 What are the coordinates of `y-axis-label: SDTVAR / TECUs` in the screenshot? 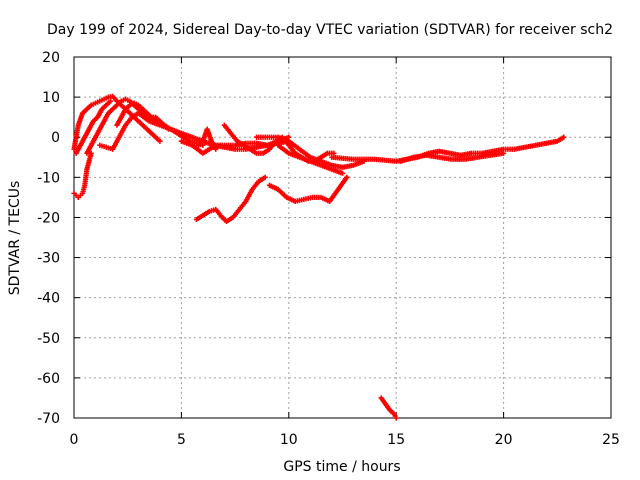 It's located at (15, 238).